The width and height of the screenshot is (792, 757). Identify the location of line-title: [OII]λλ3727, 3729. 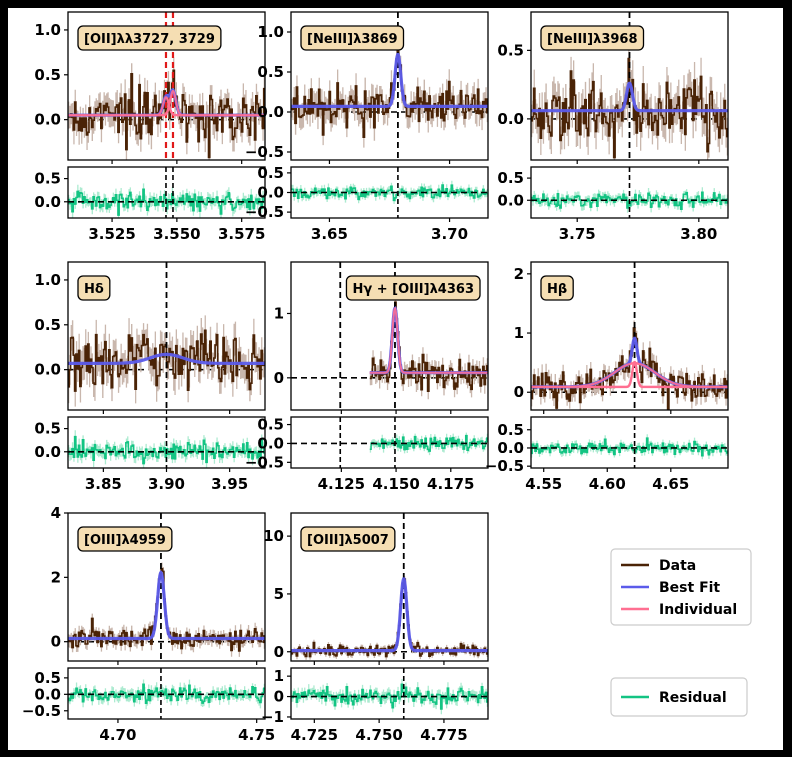
(149, 39).